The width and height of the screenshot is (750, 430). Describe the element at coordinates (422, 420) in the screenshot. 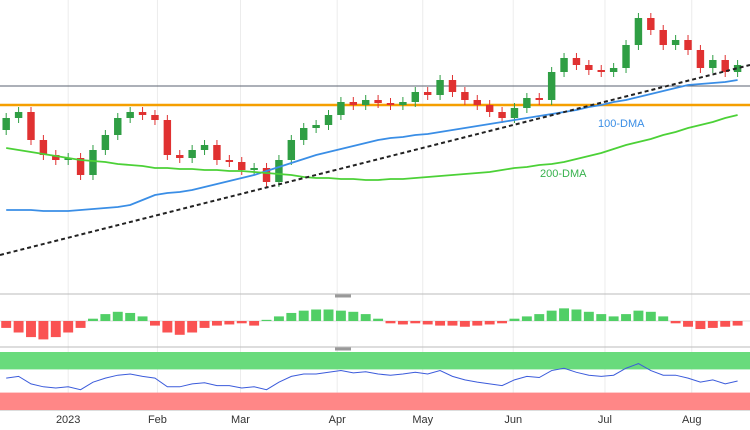

I see `x-tick-label: May` at that location.